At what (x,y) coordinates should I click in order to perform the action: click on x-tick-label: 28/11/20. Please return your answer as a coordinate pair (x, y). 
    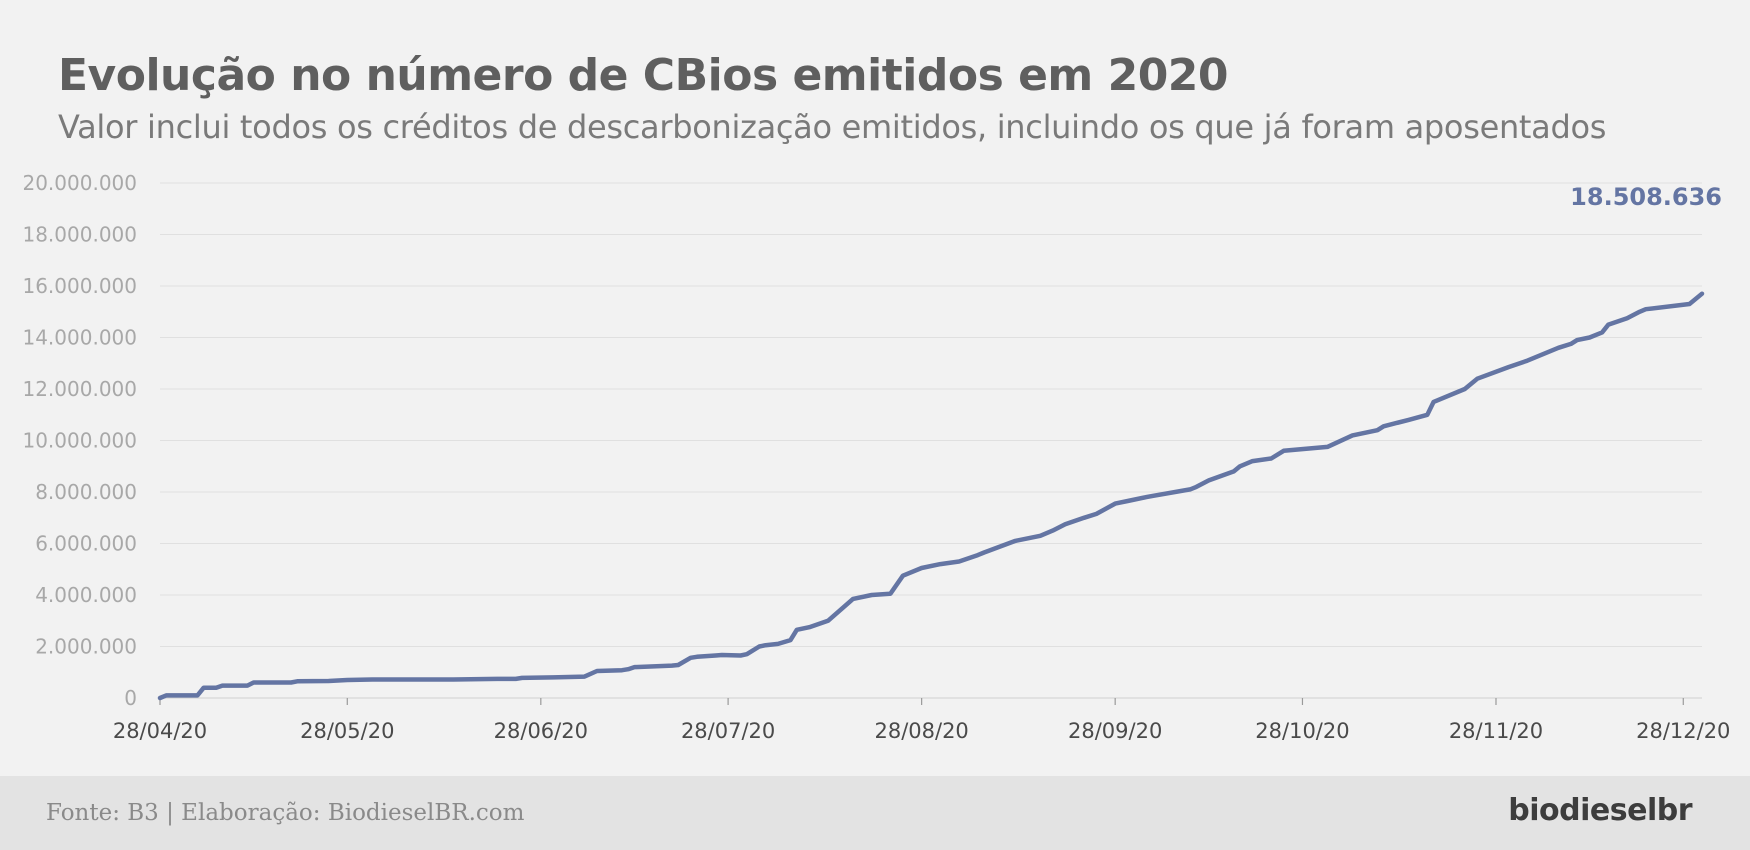
    Looking at the image, I should click on (1496, 731).